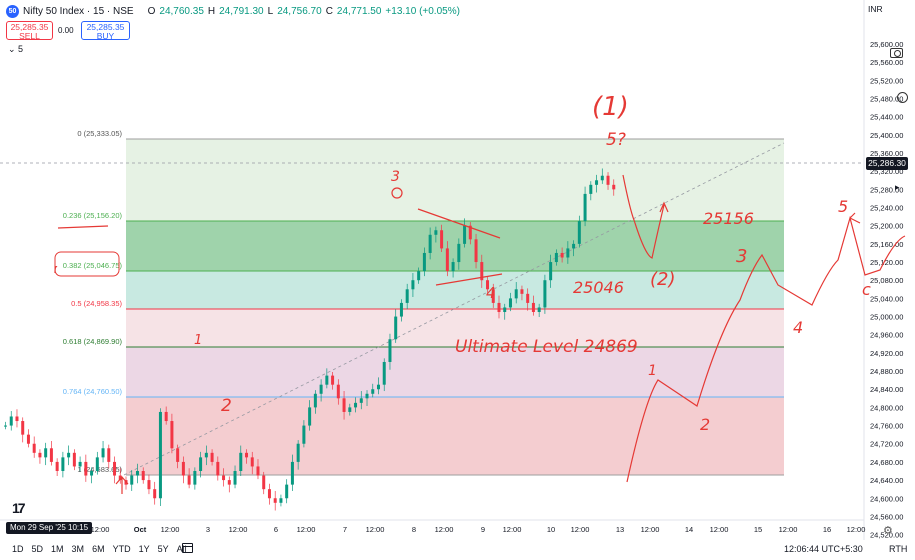  What do you see at coordinates (66, 30) in the screenshot?
I see `spread-value: 0.00` at bounding box center [66, 30].